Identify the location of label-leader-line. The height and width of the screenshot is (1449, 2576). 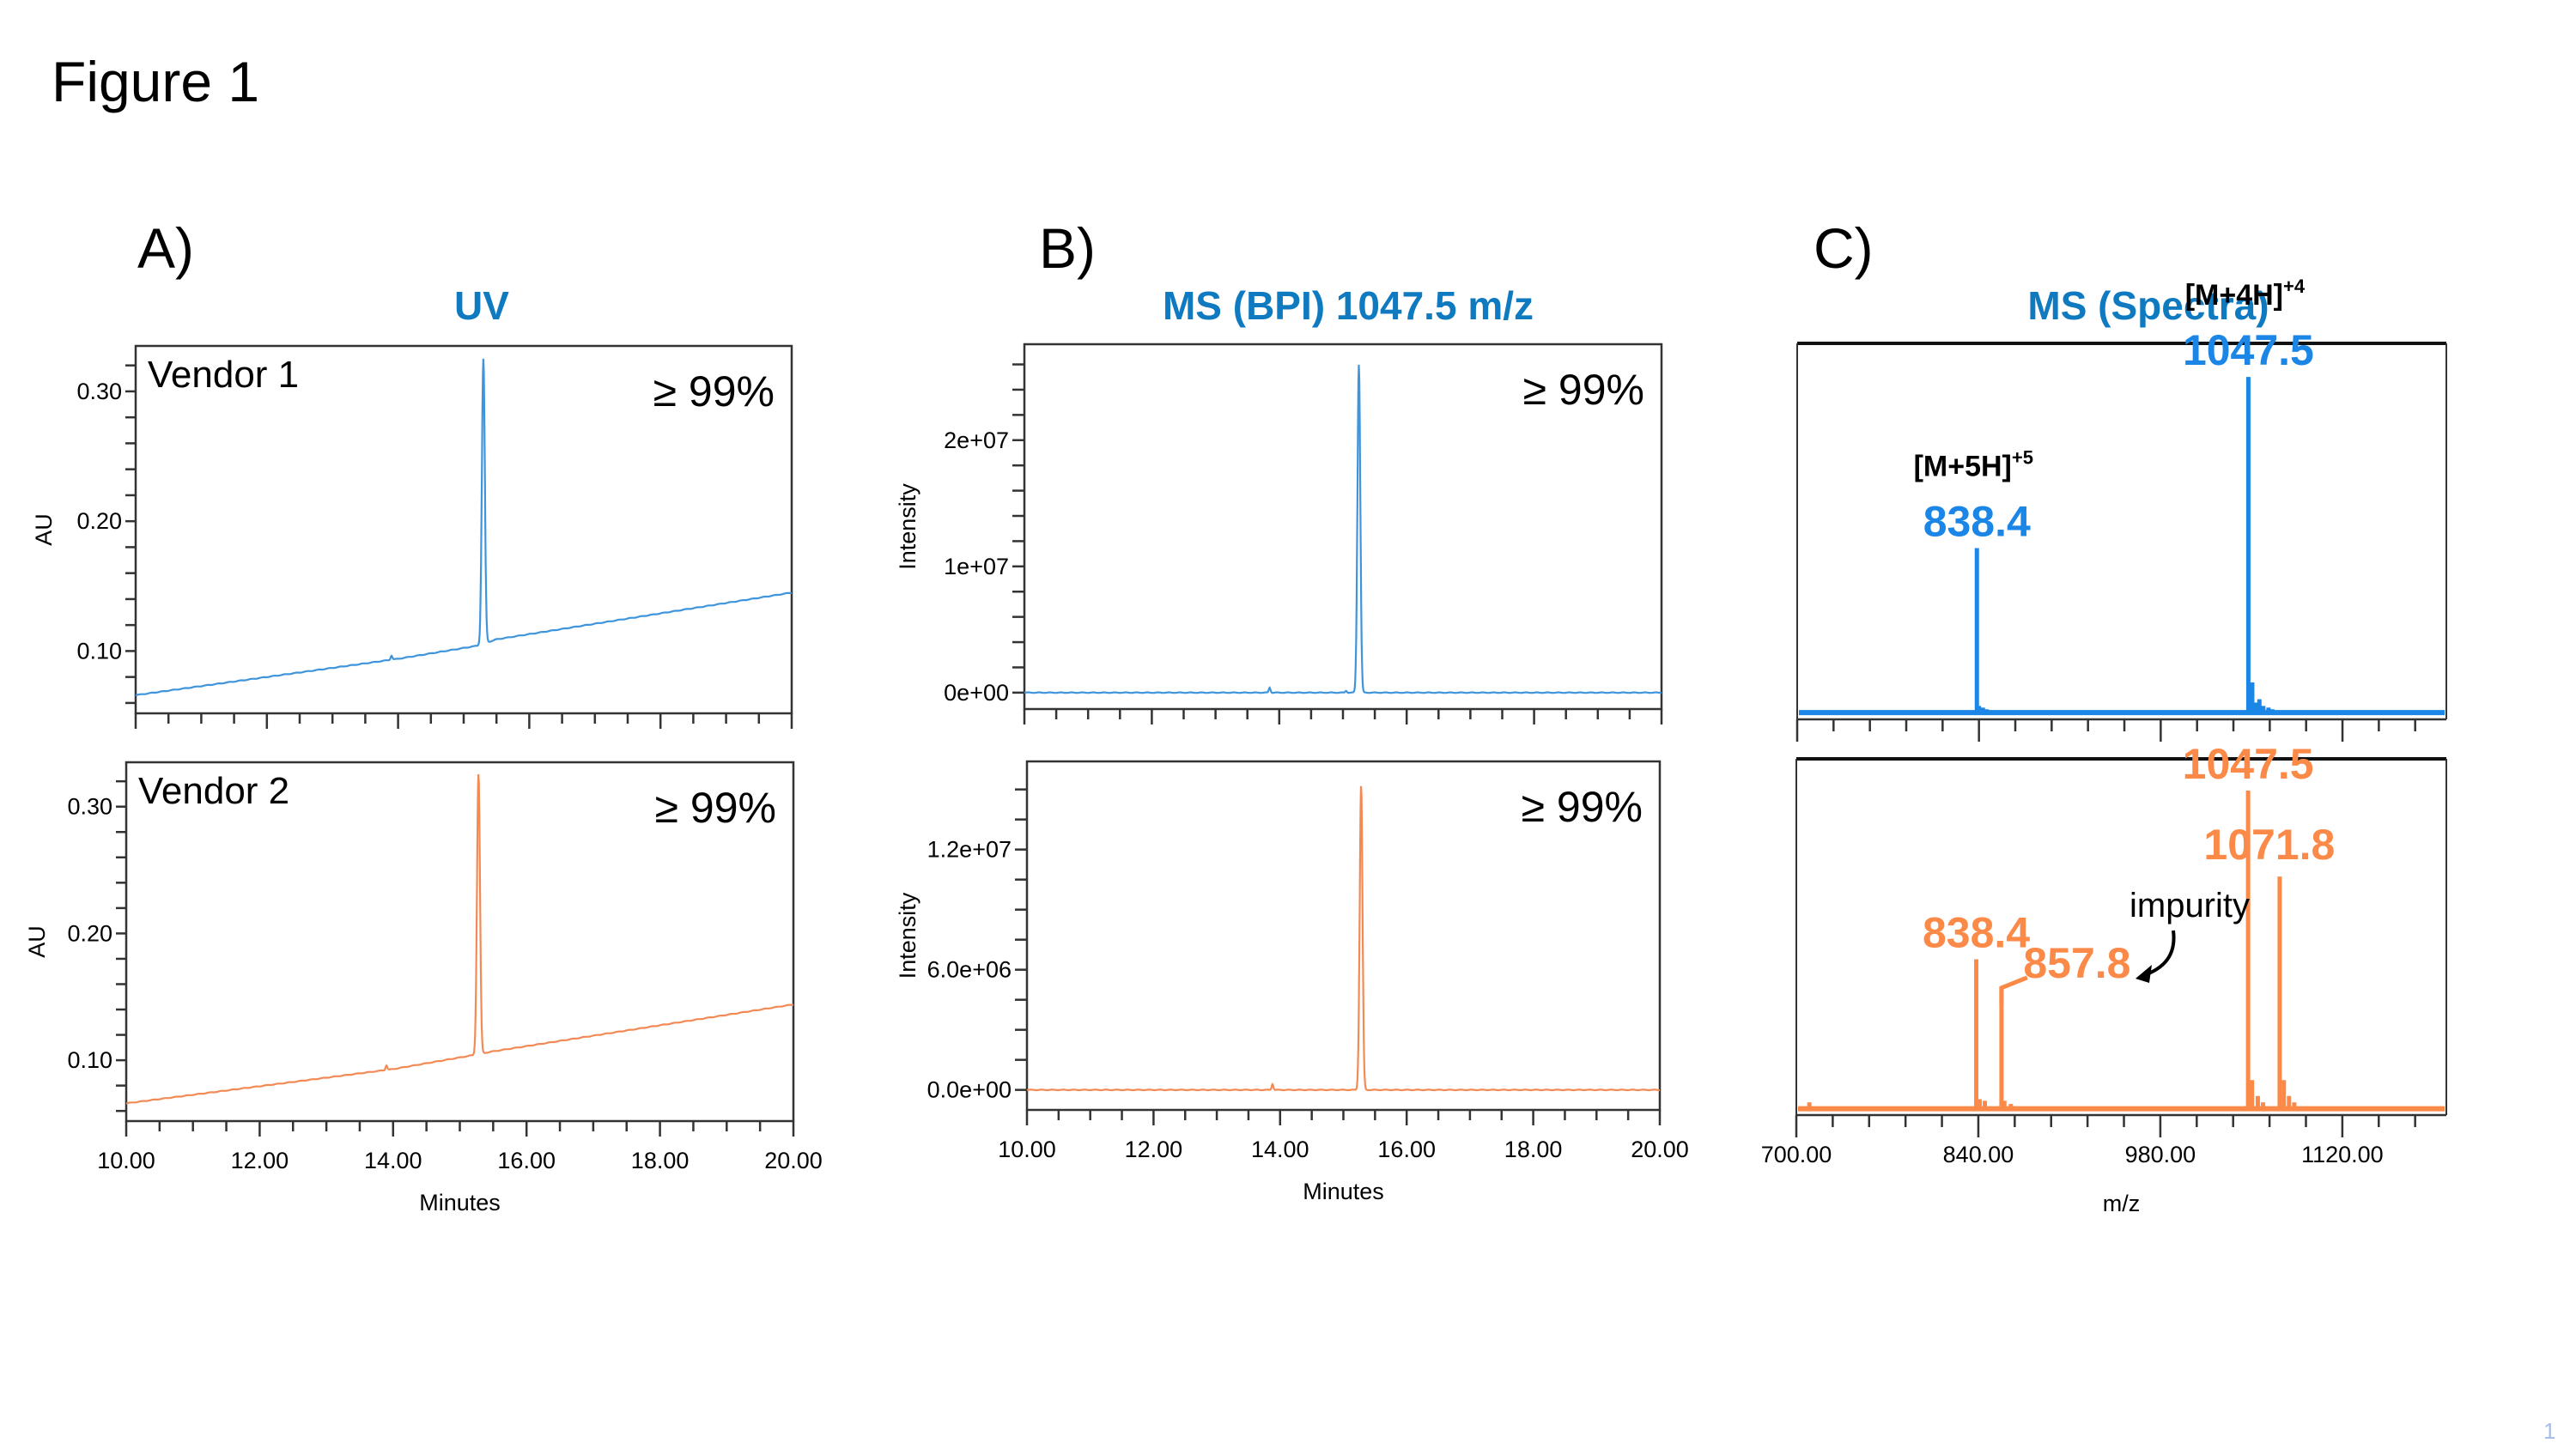
(2013, 990).